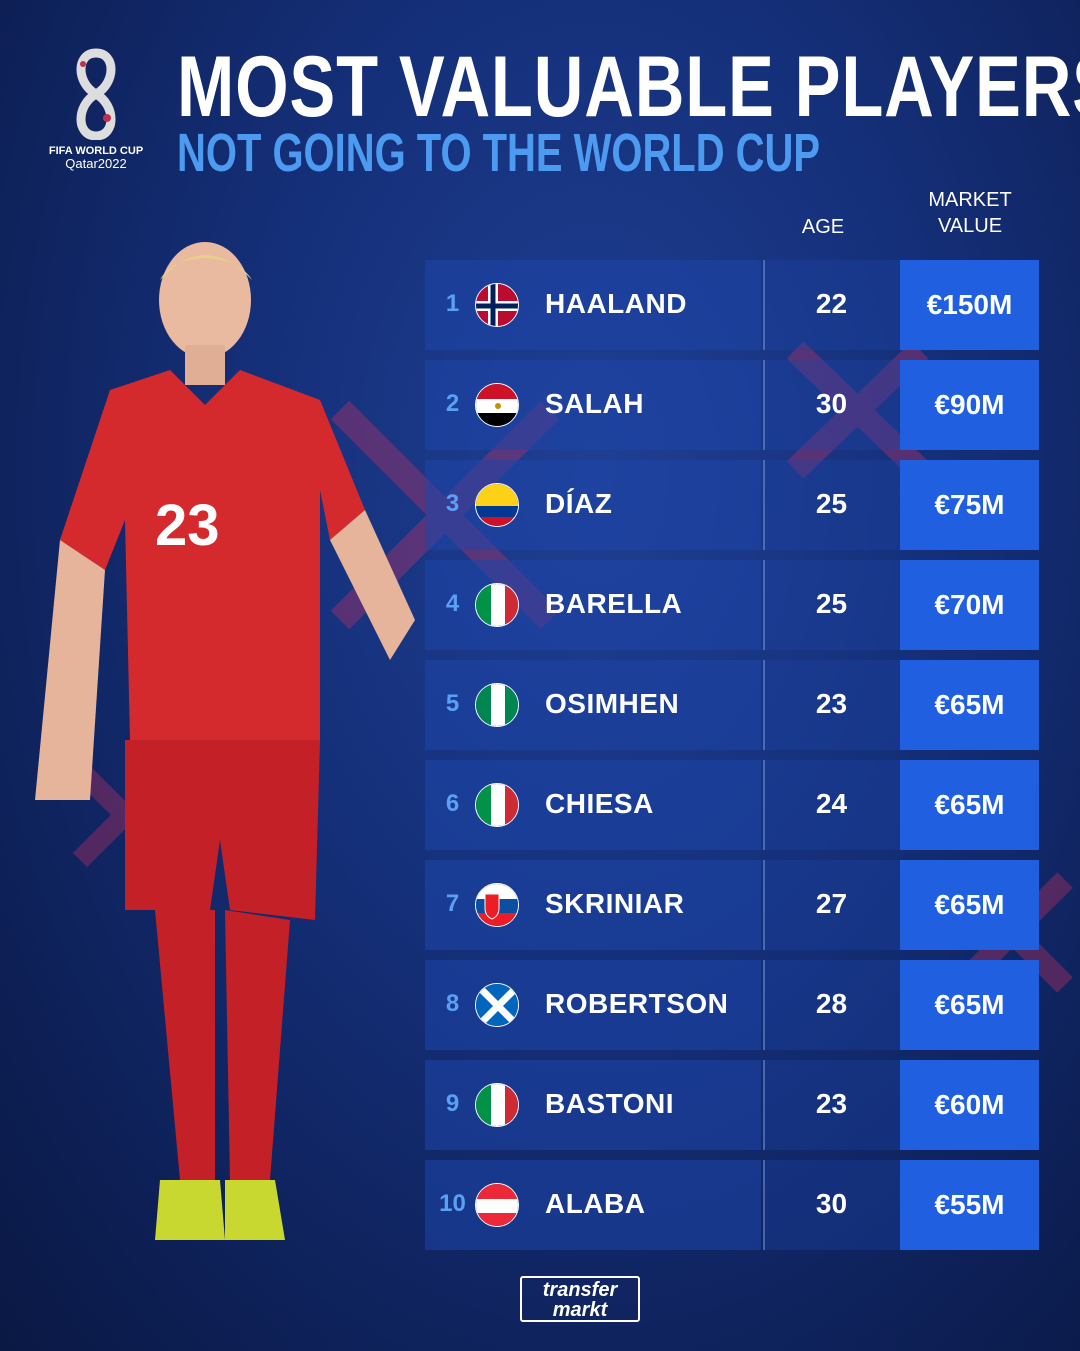 This screenshot has height=1351, width=1080. I want to click on player-rank: 3, so click(452, 503).